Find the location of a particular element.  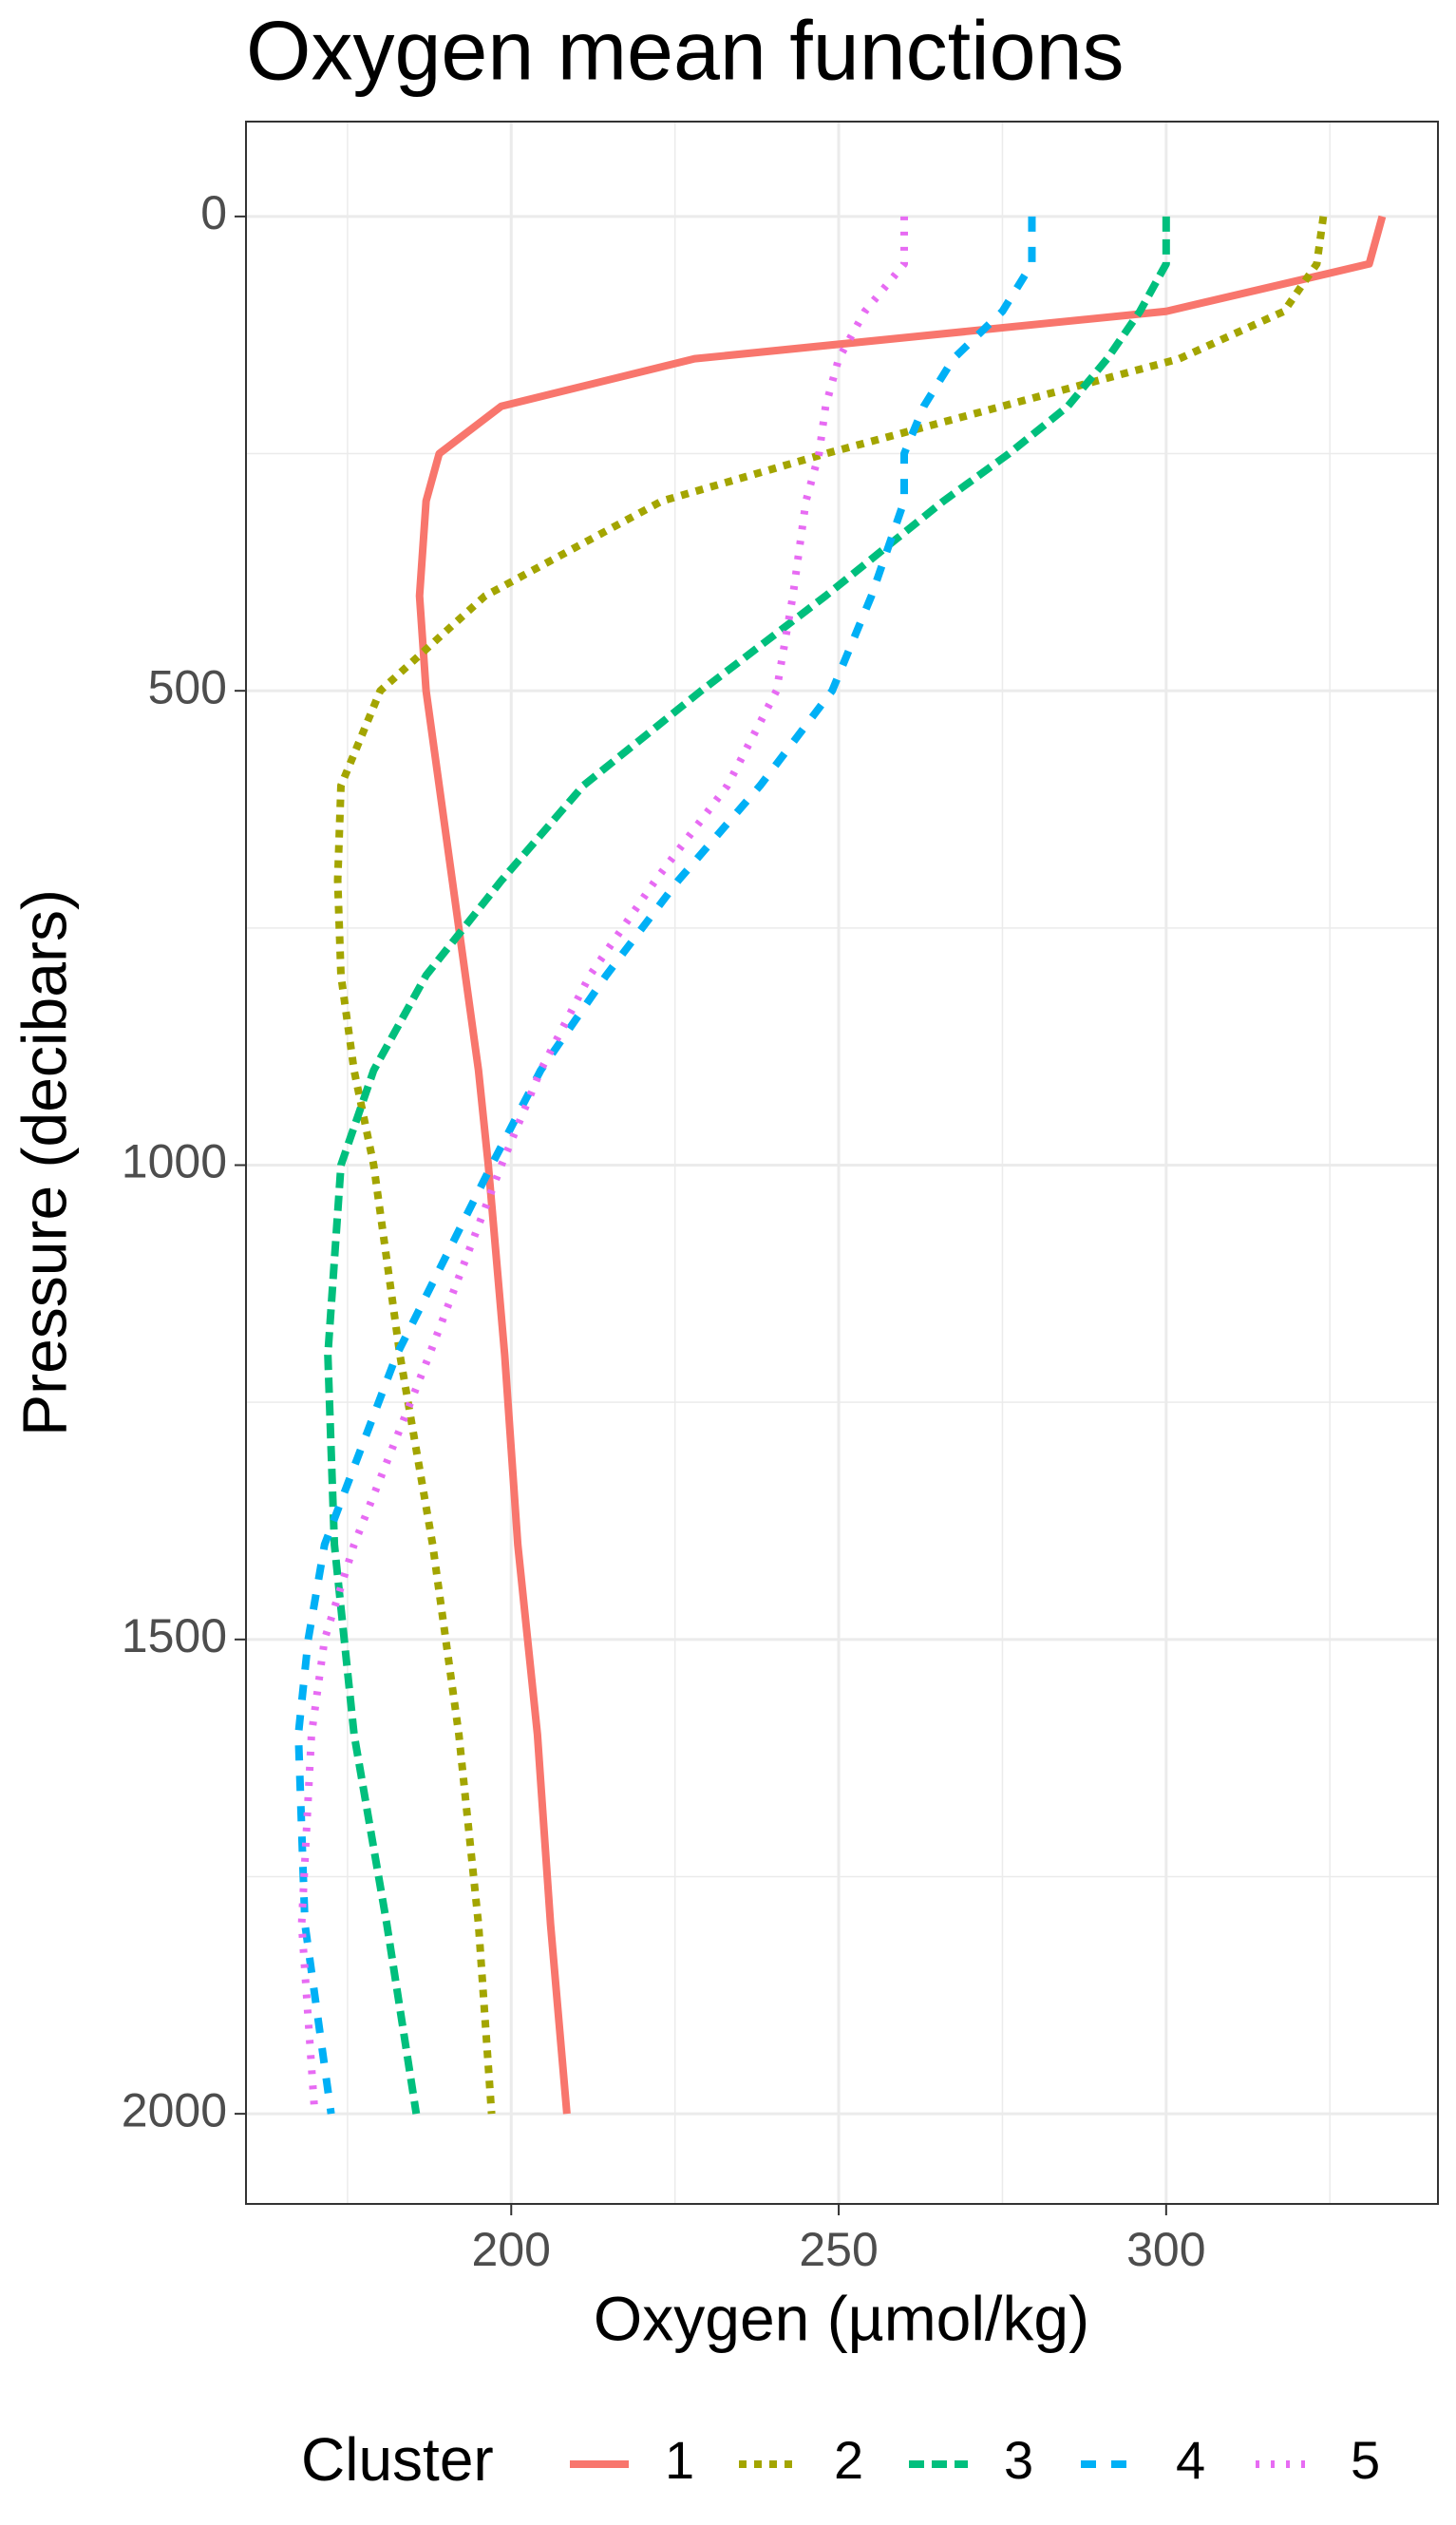

legend-label: 5 is located at coordinates (1365, 2460).